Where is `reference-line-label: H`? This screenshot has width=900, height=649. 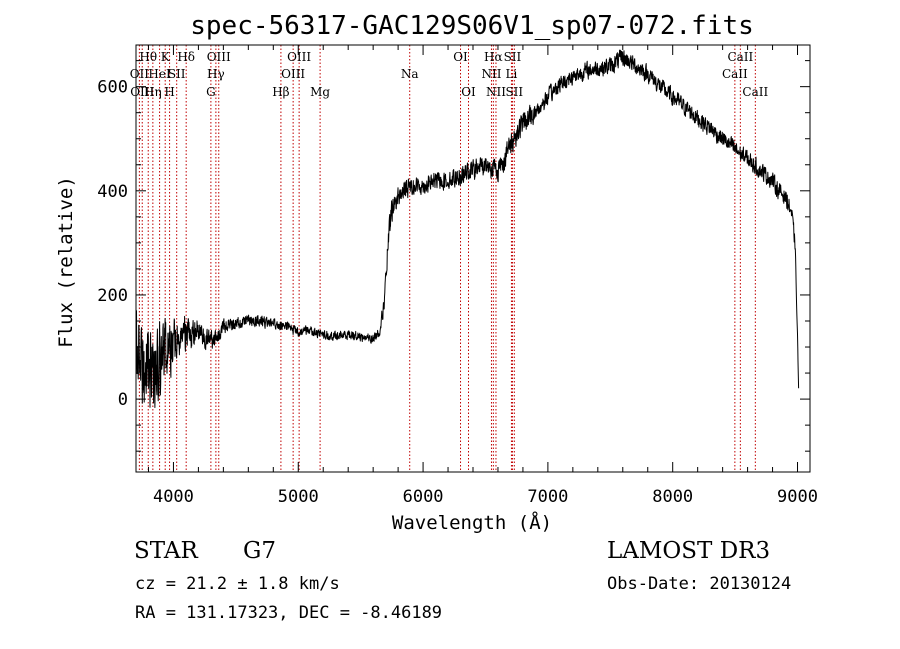
reference-line-label: H is located at coordinates (169, 92).